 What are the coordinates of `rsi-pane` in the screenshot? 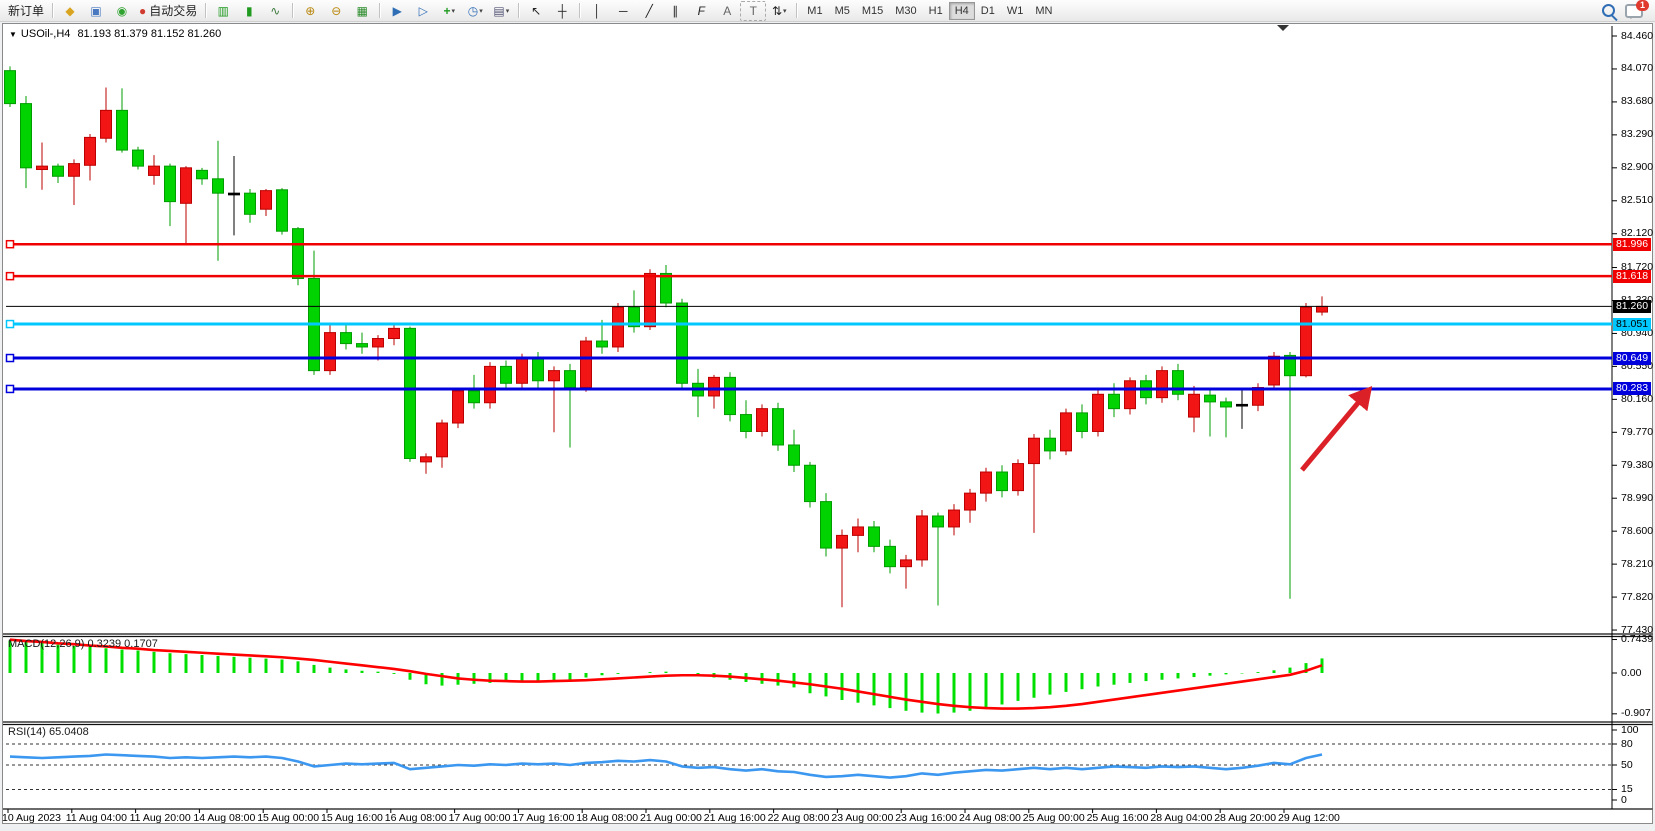 It's located at (811, 765).